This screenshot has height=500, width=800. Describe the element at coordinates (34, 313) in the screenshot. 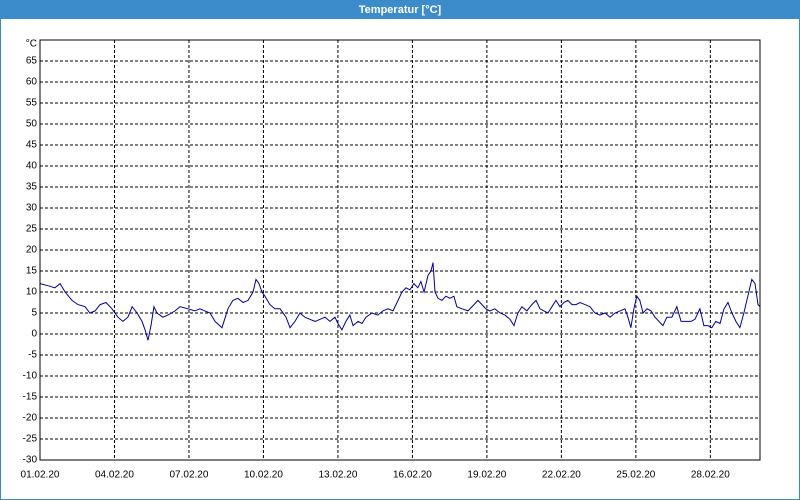

I see `y-tick-label: 5` at that location.